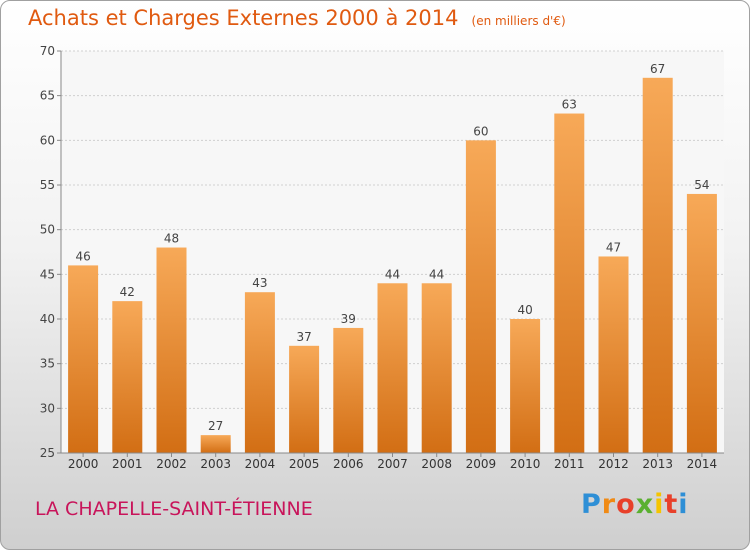 This screenshot has width=750, height=550. Describe the element at coordinates (524, 310) in the screenshot. I see `value-label: 40` at that location.